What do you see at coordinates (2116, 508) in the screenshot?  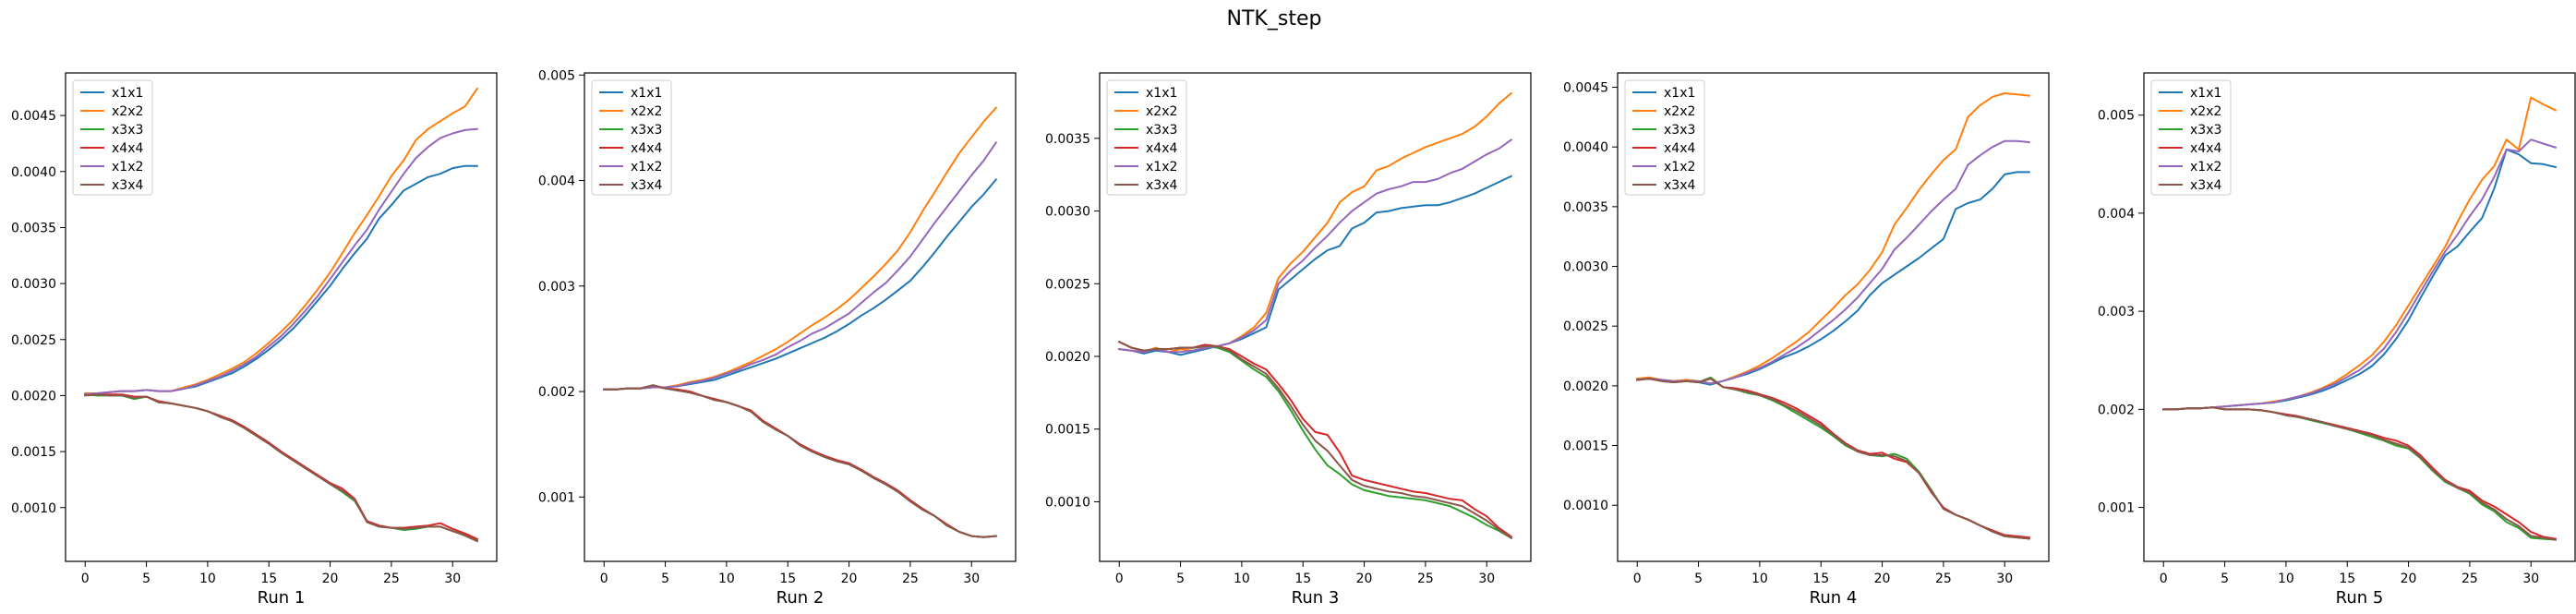 I see `y-tick-label: 0.001` at bounding box center [2116, 508].